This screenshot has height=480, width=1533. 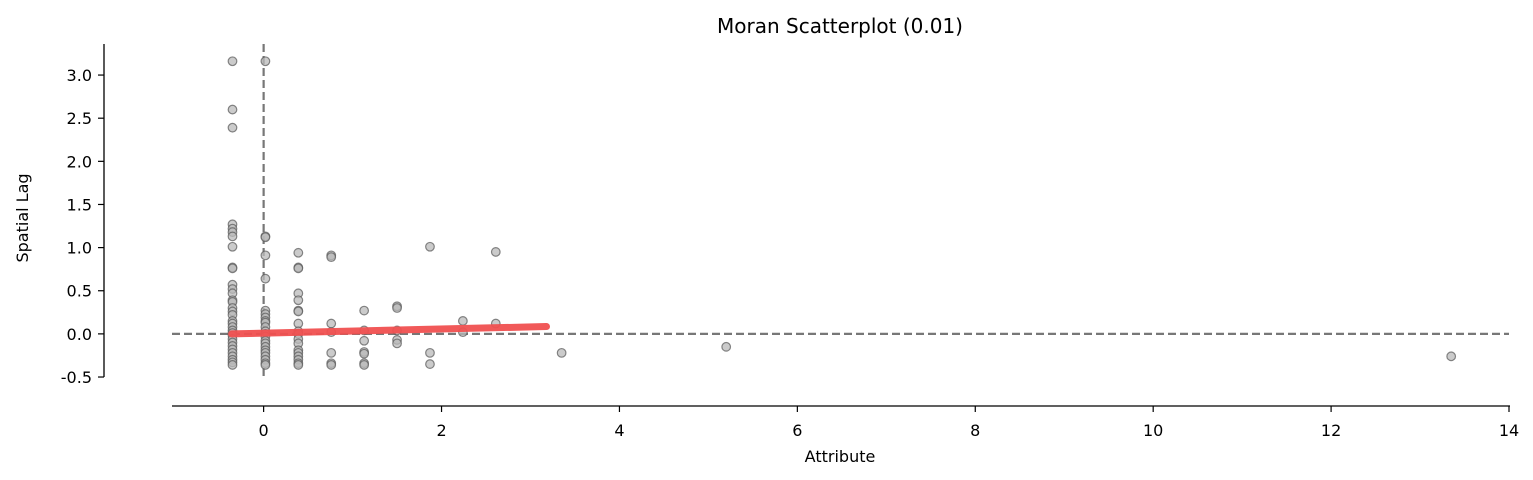 What do you see at coordinates (1509, 430) in the screenshot?
I see `x-tick-label: 14` at bounding box center [1509, 430].